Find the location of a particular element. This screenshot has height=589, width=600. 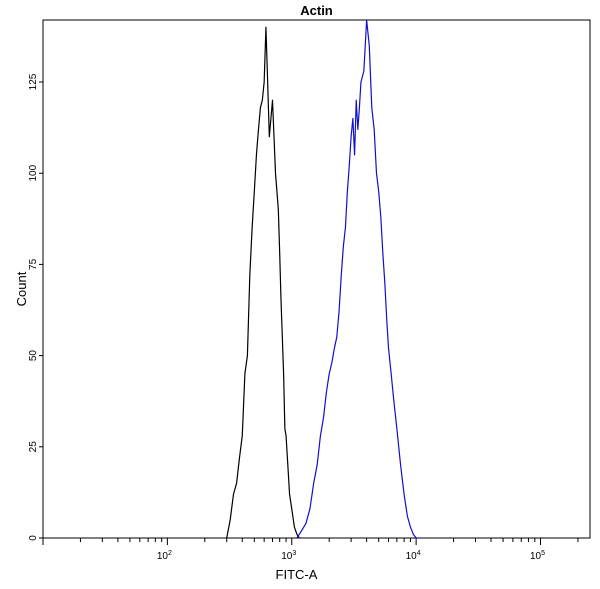

y-tick-label: 25 is located at coordinates (33, 447).